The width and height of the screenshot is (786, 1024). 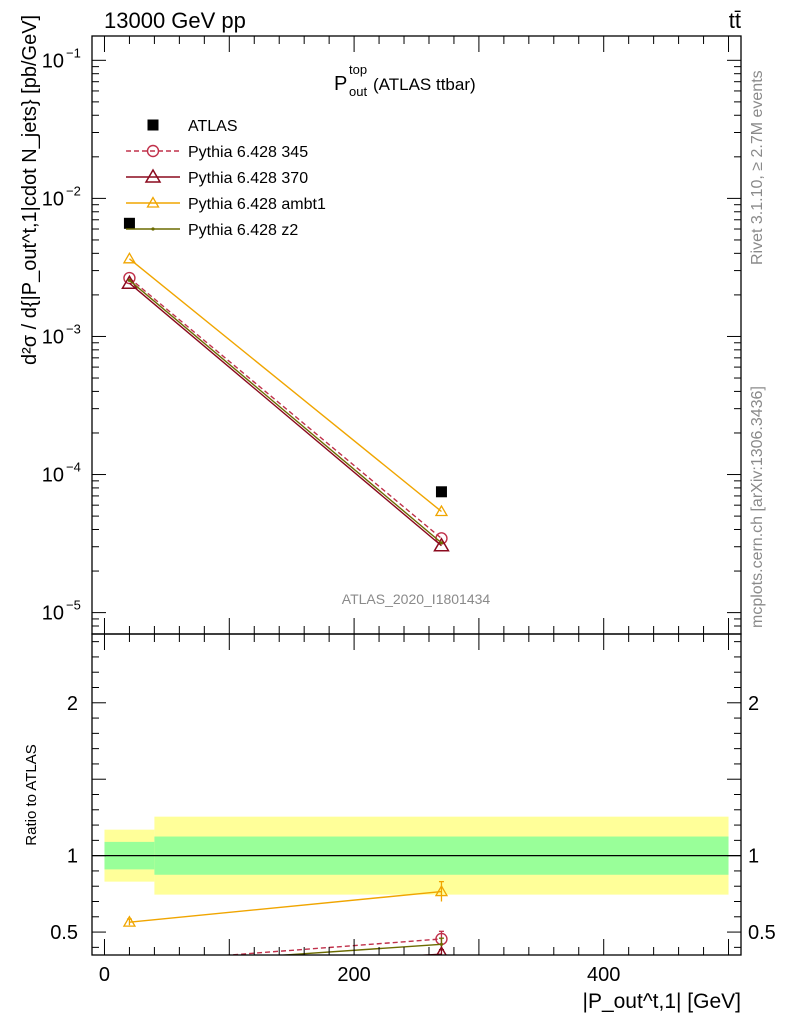 What do you see at coordinates (762, 933) in the screenshot?
I see `y-tick-label-ratio-right: 0.5` at bounding box center [762, 933].